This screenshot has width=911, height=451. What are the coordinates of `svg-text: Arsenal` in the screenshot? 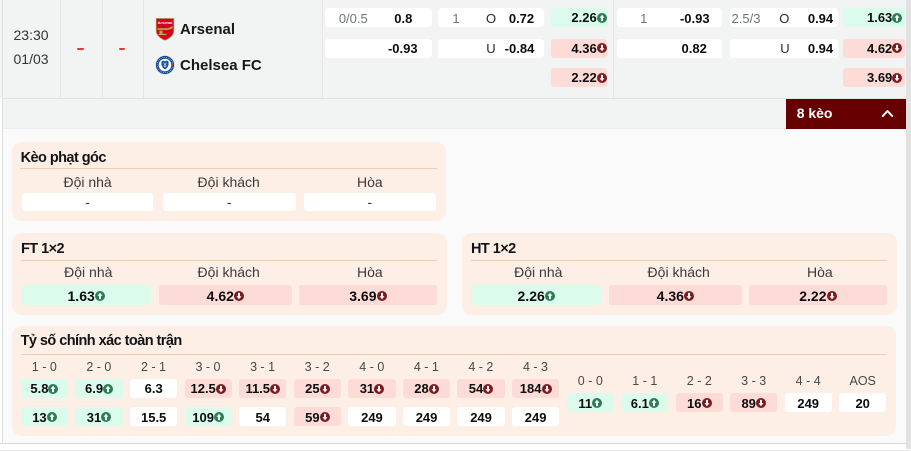 It's located at (164, 22).